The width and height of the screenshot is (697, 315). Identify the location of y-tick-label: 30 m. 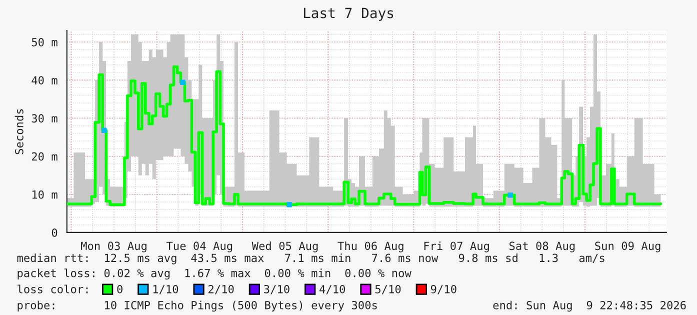
(45, 118).